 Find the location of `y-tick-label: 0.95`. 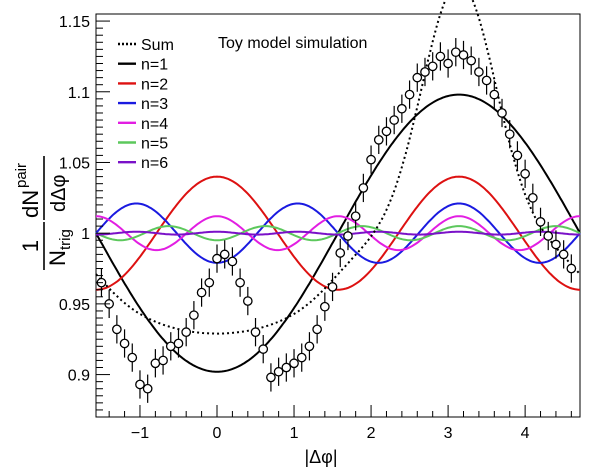

y-tick-label: 0.95 is located at coordinates (74, 305).